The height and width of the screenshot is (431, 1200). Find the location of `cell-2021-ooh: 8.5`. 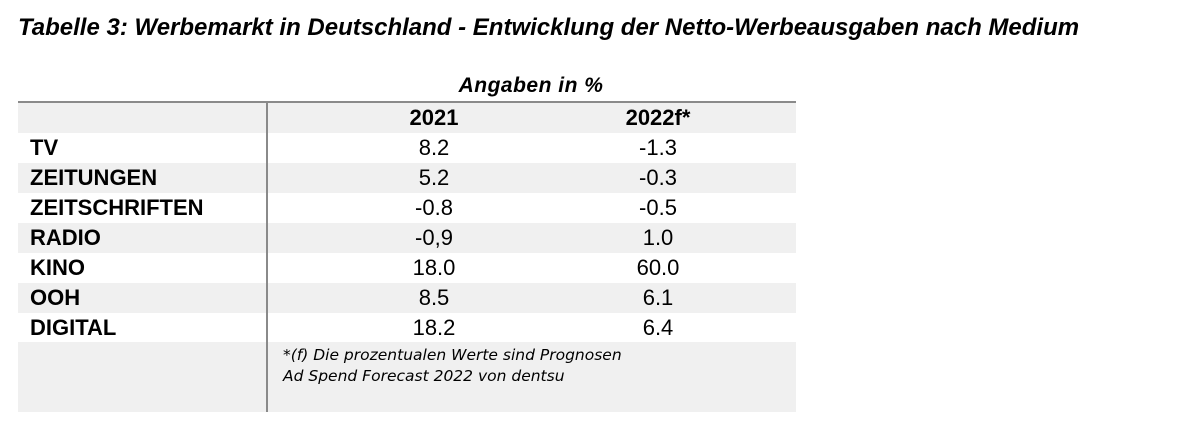

cell-2021-ooh: 8.5 is located at coordinates (434, 297).